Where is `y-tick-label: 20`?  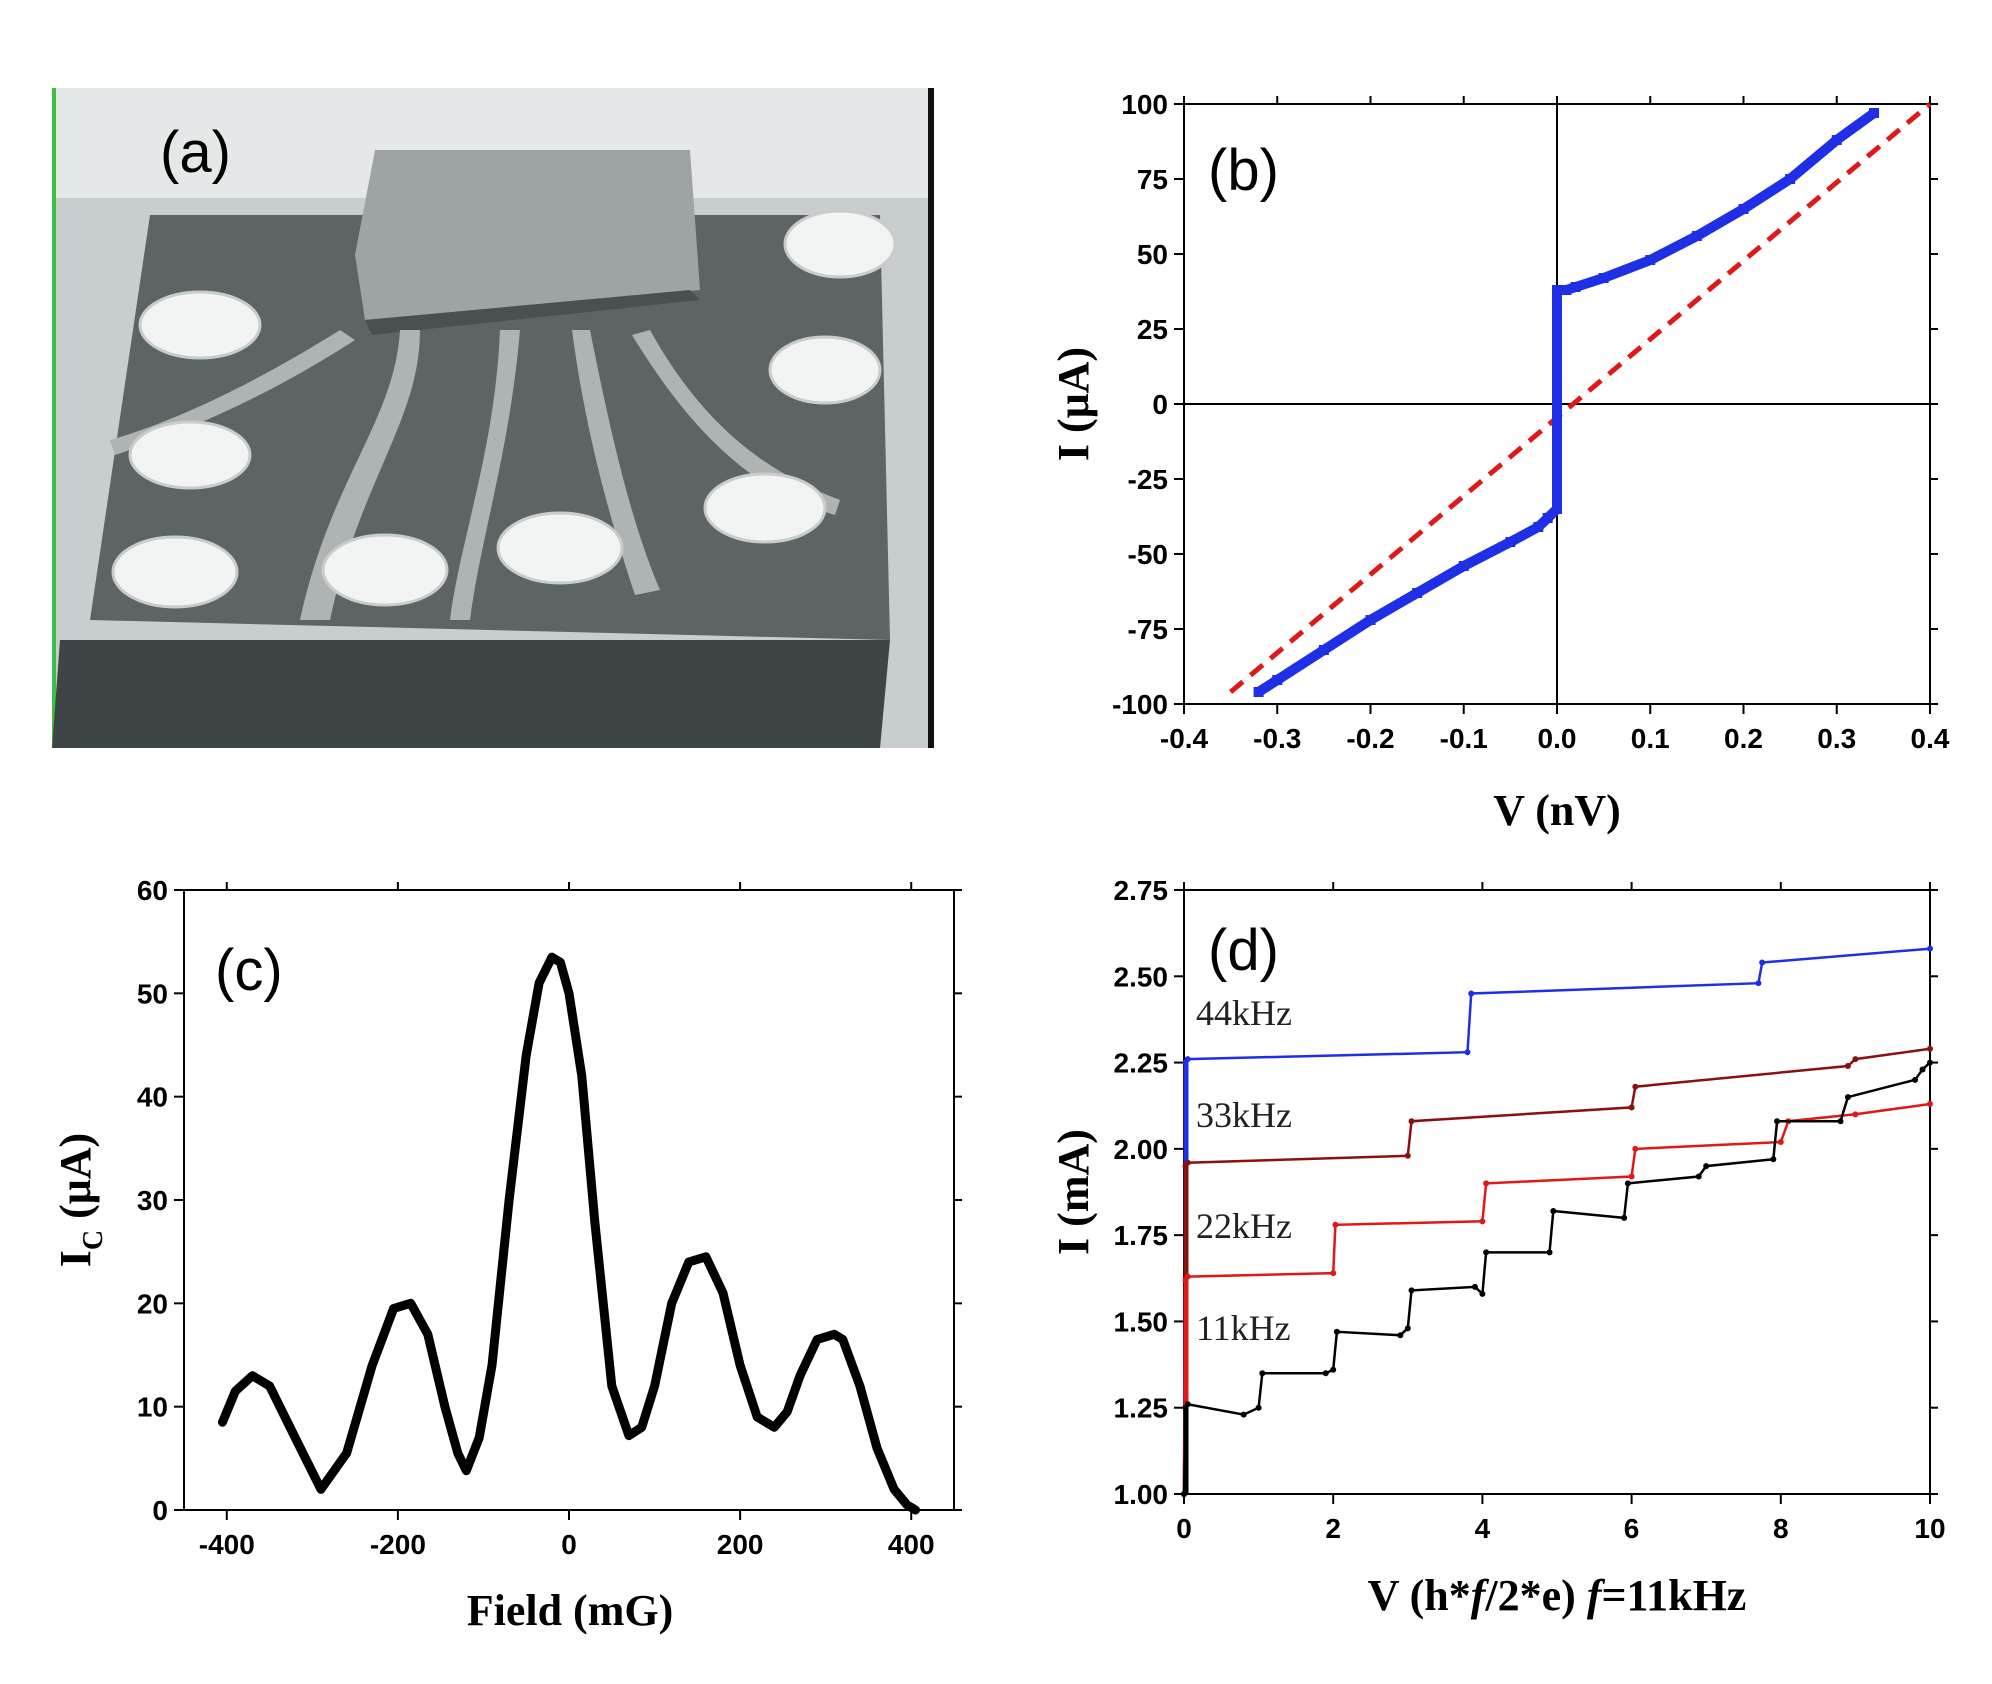
y-tick-label: 20 is located at coordinates (152, 1303).